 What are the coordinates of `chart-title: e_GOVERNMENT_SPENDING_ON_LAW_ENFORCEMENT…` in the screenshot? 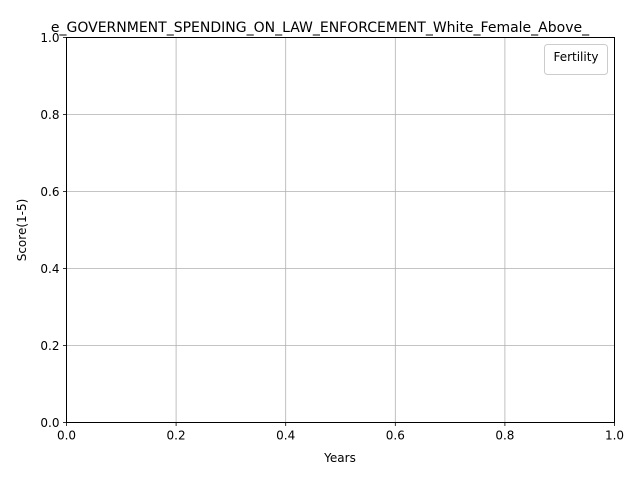 It's located at (320, 28).